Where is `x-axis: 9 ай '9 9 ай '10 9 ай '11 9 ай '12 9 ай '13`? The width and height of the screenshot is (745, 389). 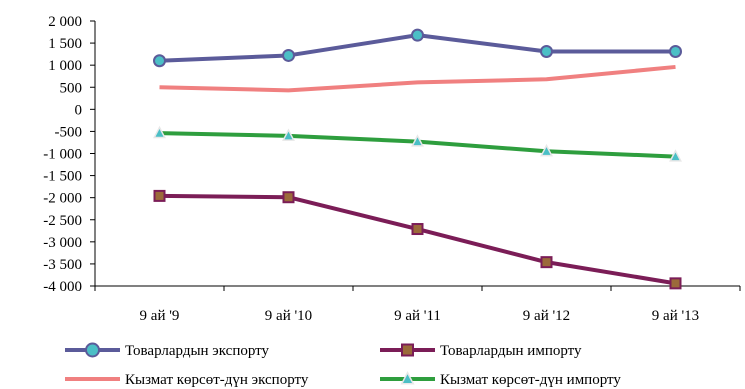 x-axis: 9 ай '9 9 ай '10 9 ай '11 9 ай '12 9 ай '13 is located at coordinates (417, 304).